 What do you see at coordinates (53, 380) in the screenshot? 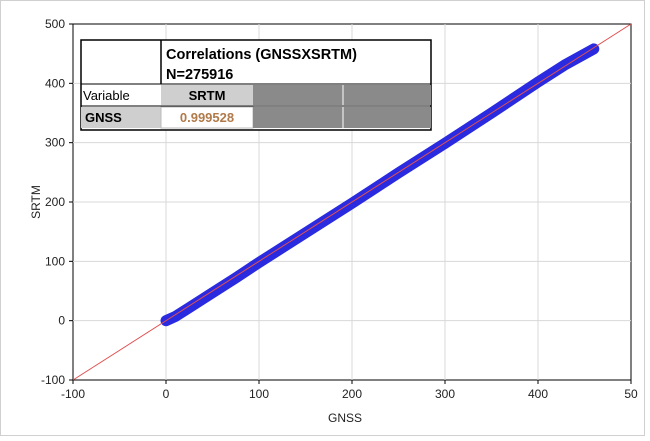
I see `y-tick-label: -100` at bounding box center [53, 380].